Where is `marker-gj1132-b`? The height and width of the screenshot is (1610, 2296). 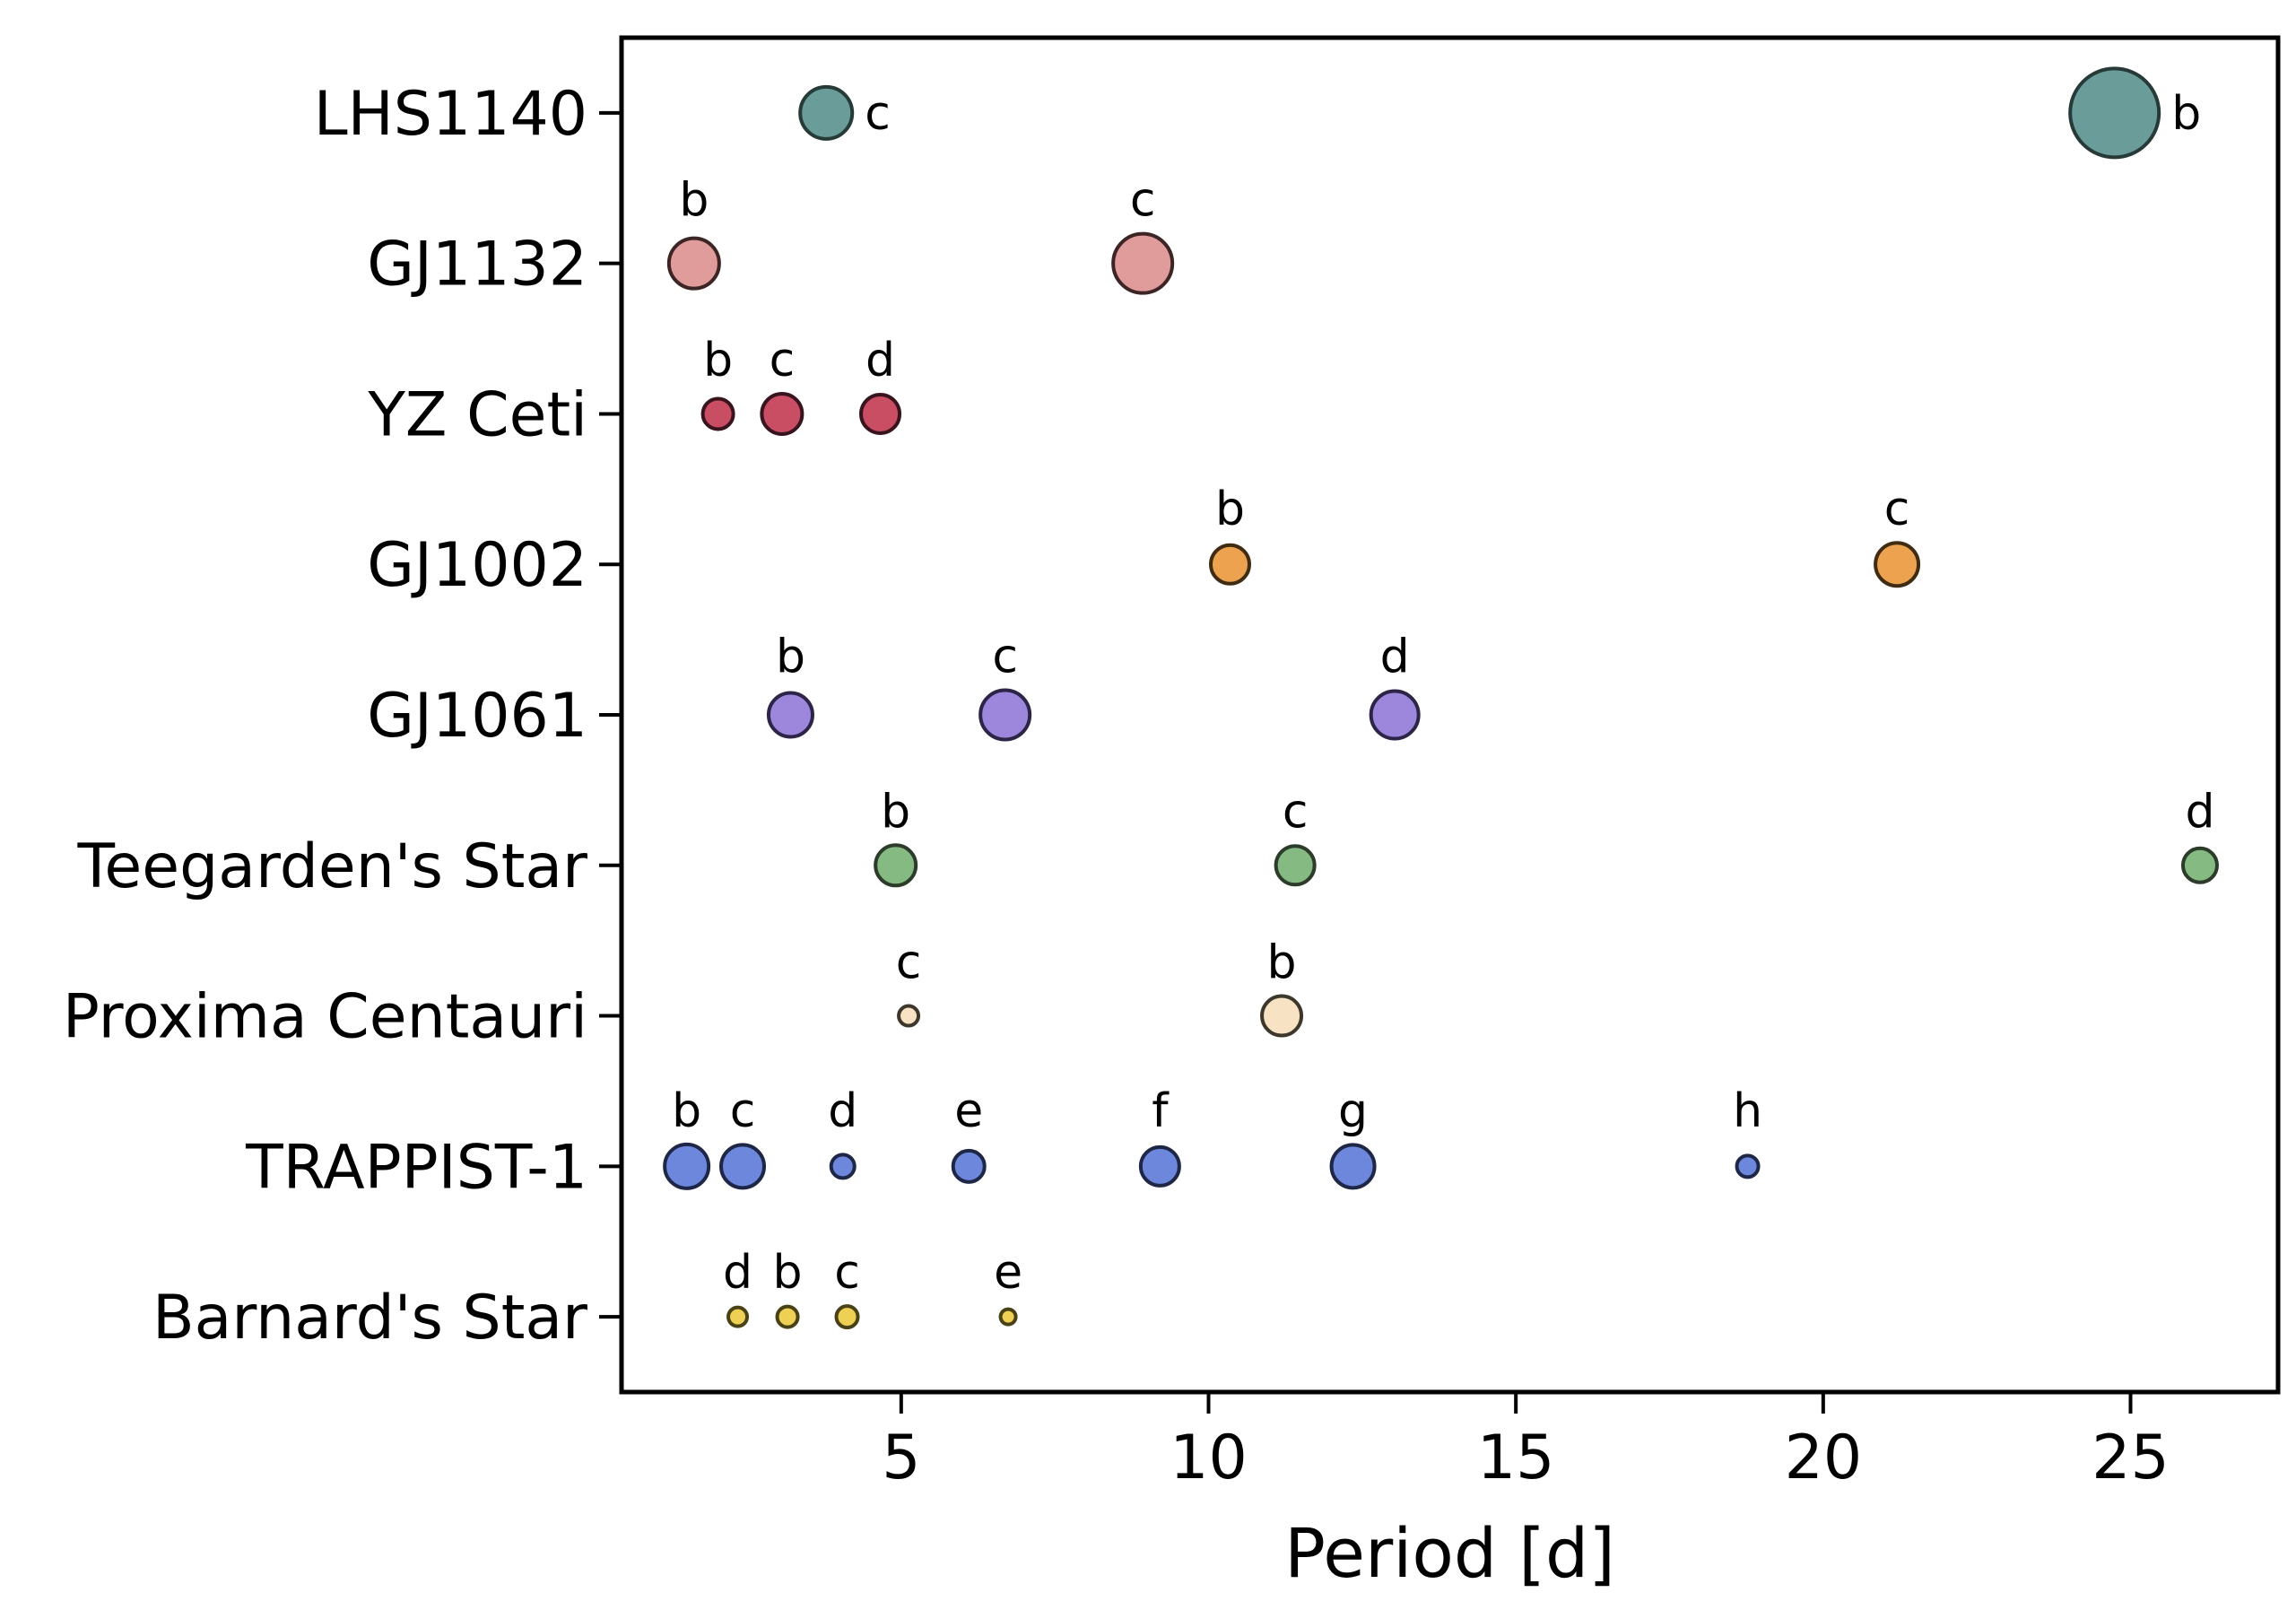 marker-gj1132-b is located at coordinates (693, 263).